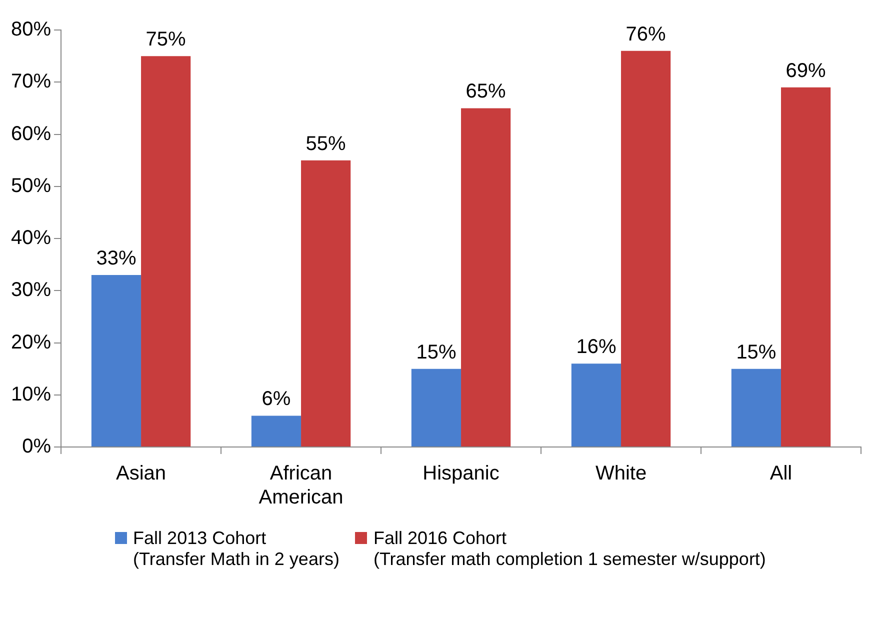  I want to click on data-label: 6%, so click(276, 399).